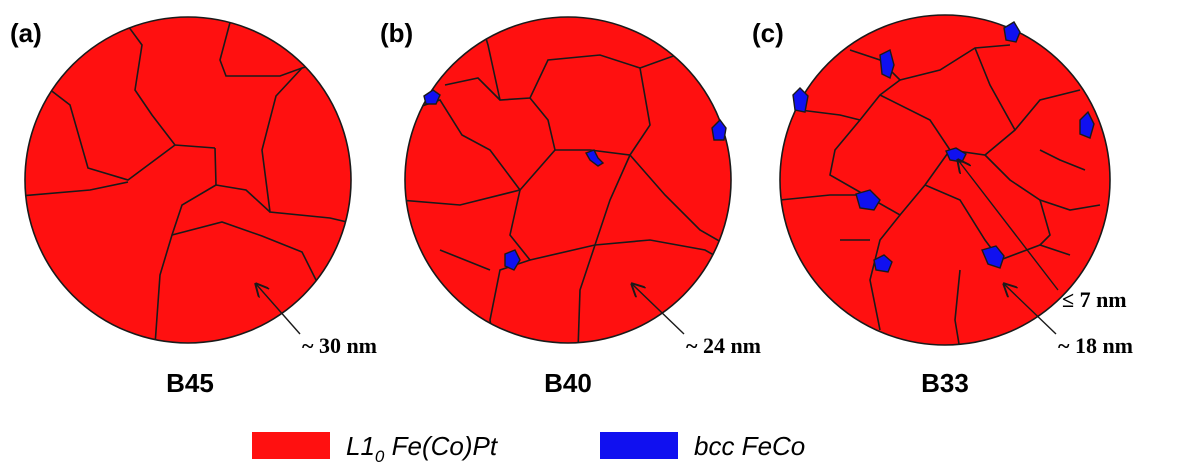 Image resolution: width=1188 pixels, height=468 pixels. Describe the element at coordinates (945, 383) in the screenshot. I see `sample-name: B33` at that location.